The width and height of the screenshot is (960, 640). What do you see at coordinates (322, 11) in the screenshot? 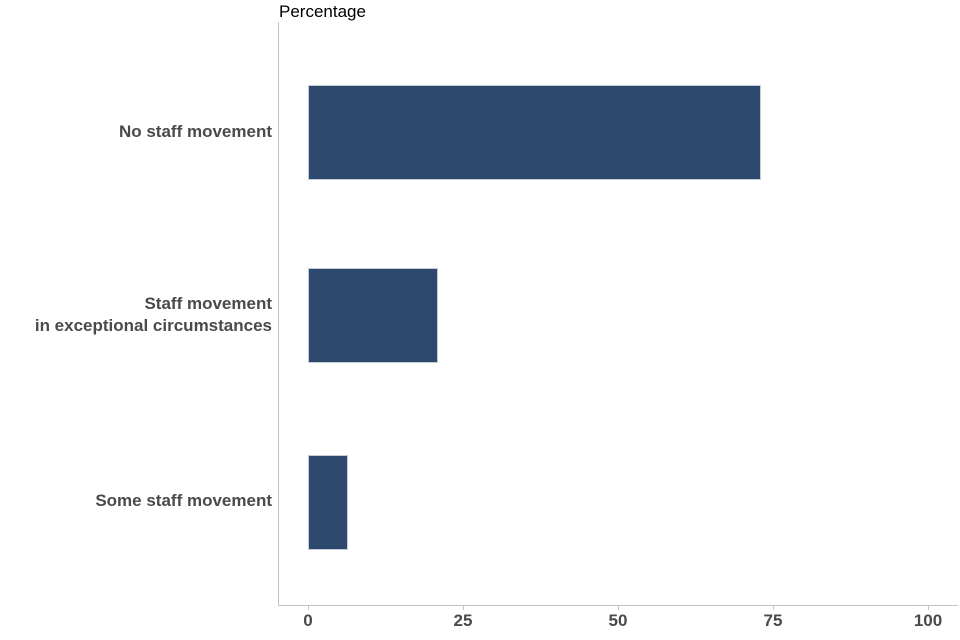
I see `chart-title: Percentage` at bounding box center [322, 11].